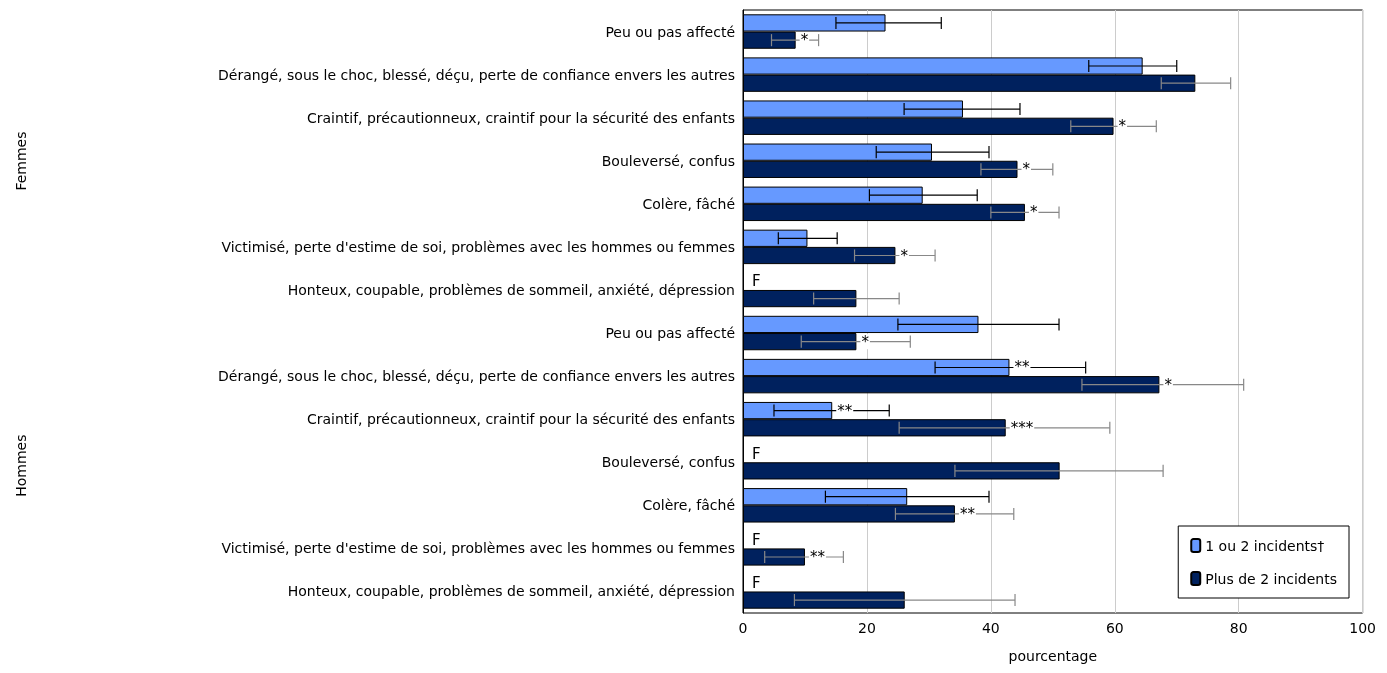 The width and height of the screenshot is (1387, 673). Describe the element at coordinates (1271, 578) in the screenshot. I see `legend-label: Plus de 2 incidents` at that location.